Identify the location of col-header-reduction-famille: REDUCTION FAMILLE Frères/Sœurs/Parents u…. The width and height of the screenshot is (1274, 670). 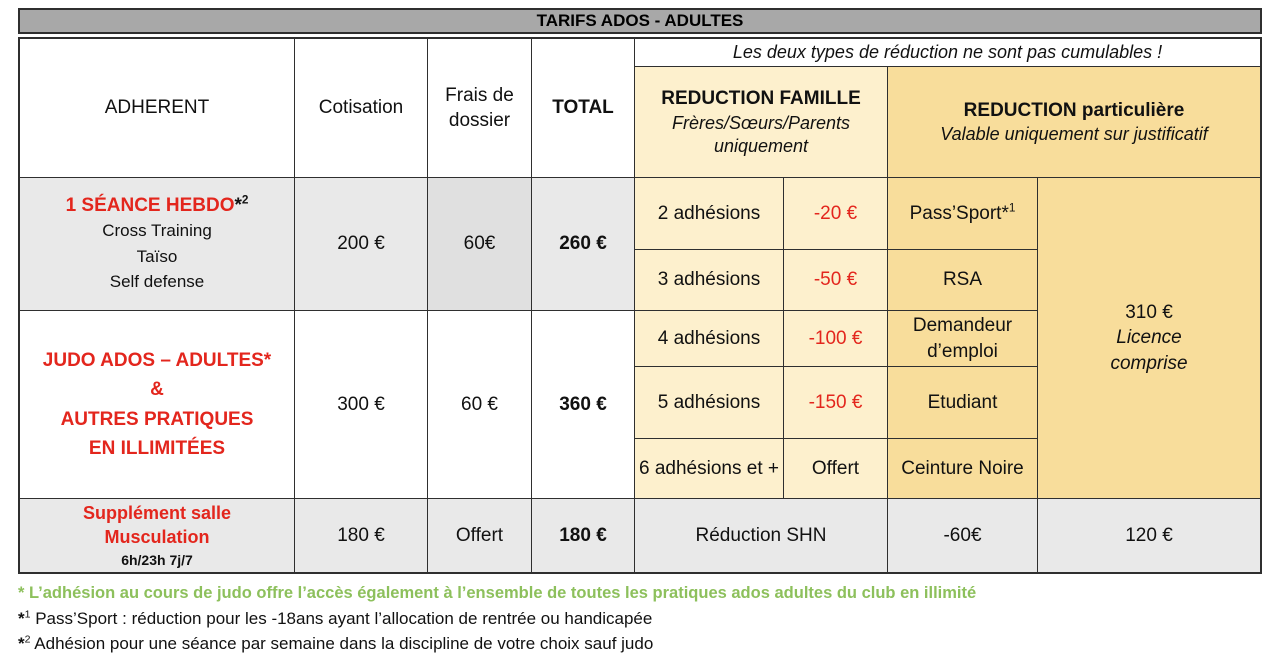
(761, 122).